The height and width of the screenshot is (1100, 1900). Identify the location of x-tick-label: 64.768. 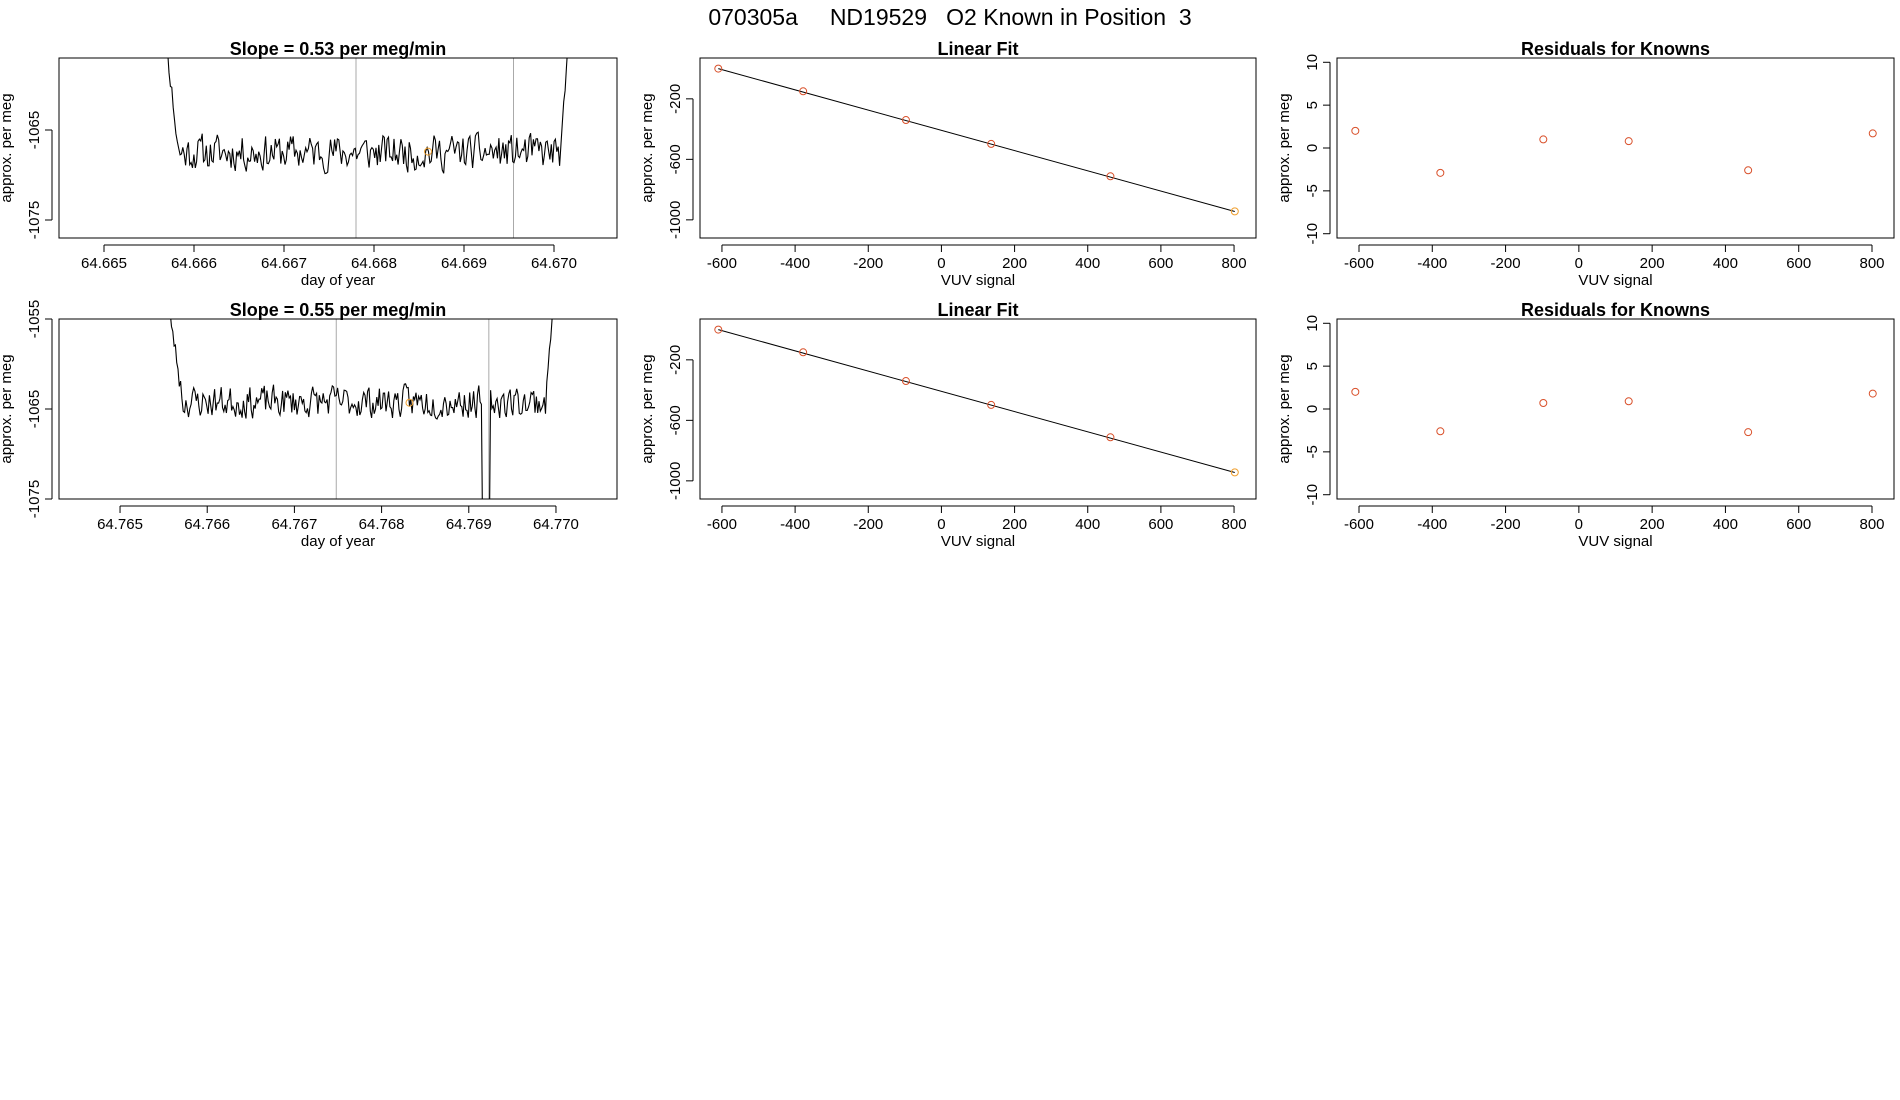
(382, 524).